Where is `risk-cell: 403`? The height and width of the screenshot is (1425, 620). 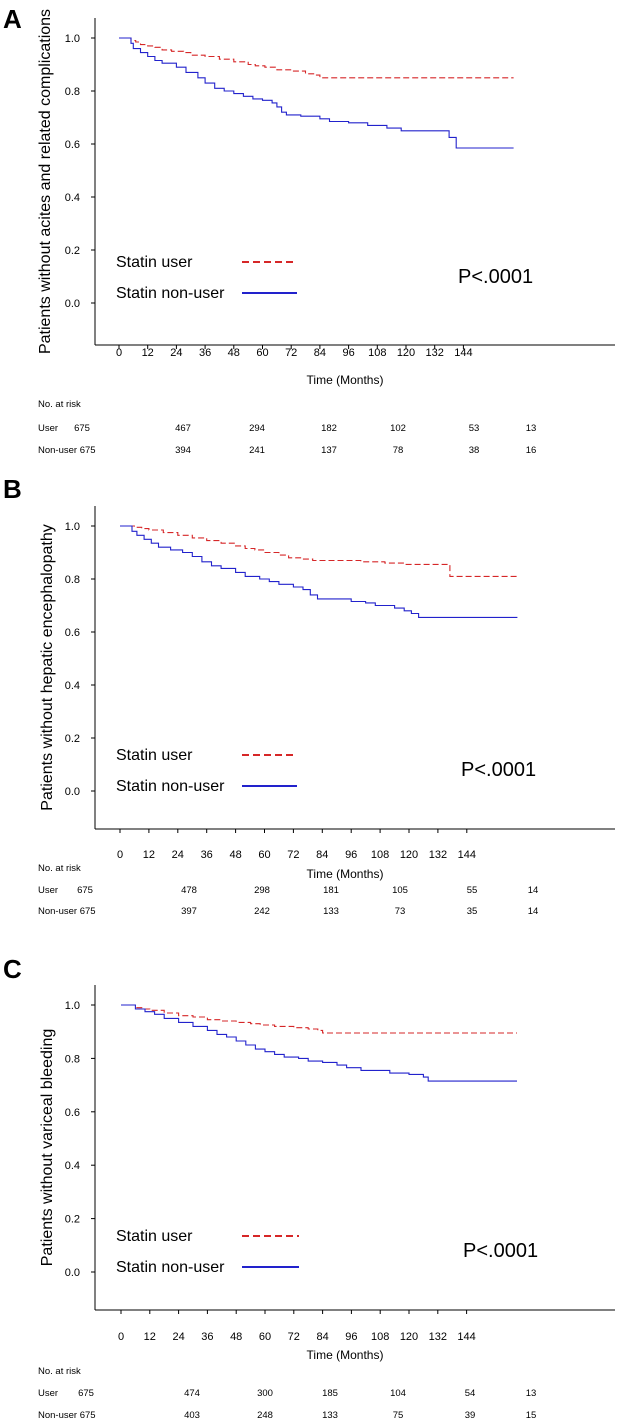
risk-cell: 403 is located at coordinates (192, 1415).